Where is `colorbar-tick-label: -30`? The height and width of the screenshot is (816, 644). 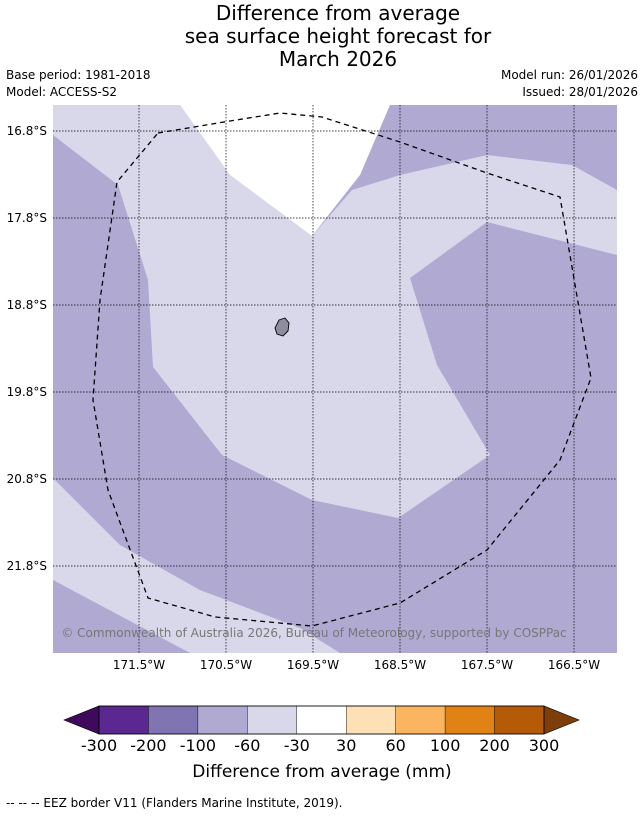
colorbar-tick-label: -30 is located at coordinates (297, 745).